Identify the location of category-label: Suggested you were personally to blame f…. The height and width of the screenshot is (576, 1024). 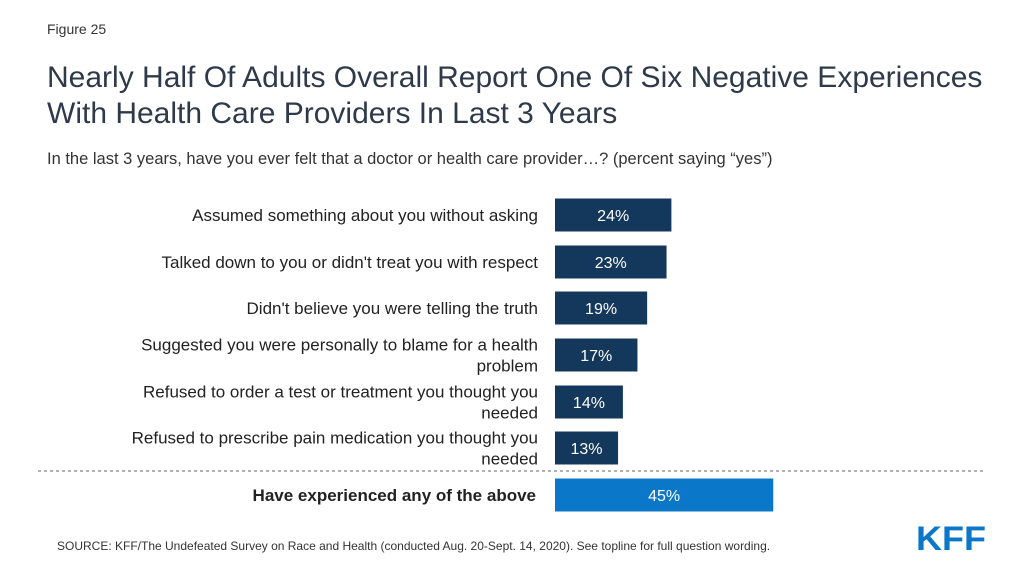
(339, 356).